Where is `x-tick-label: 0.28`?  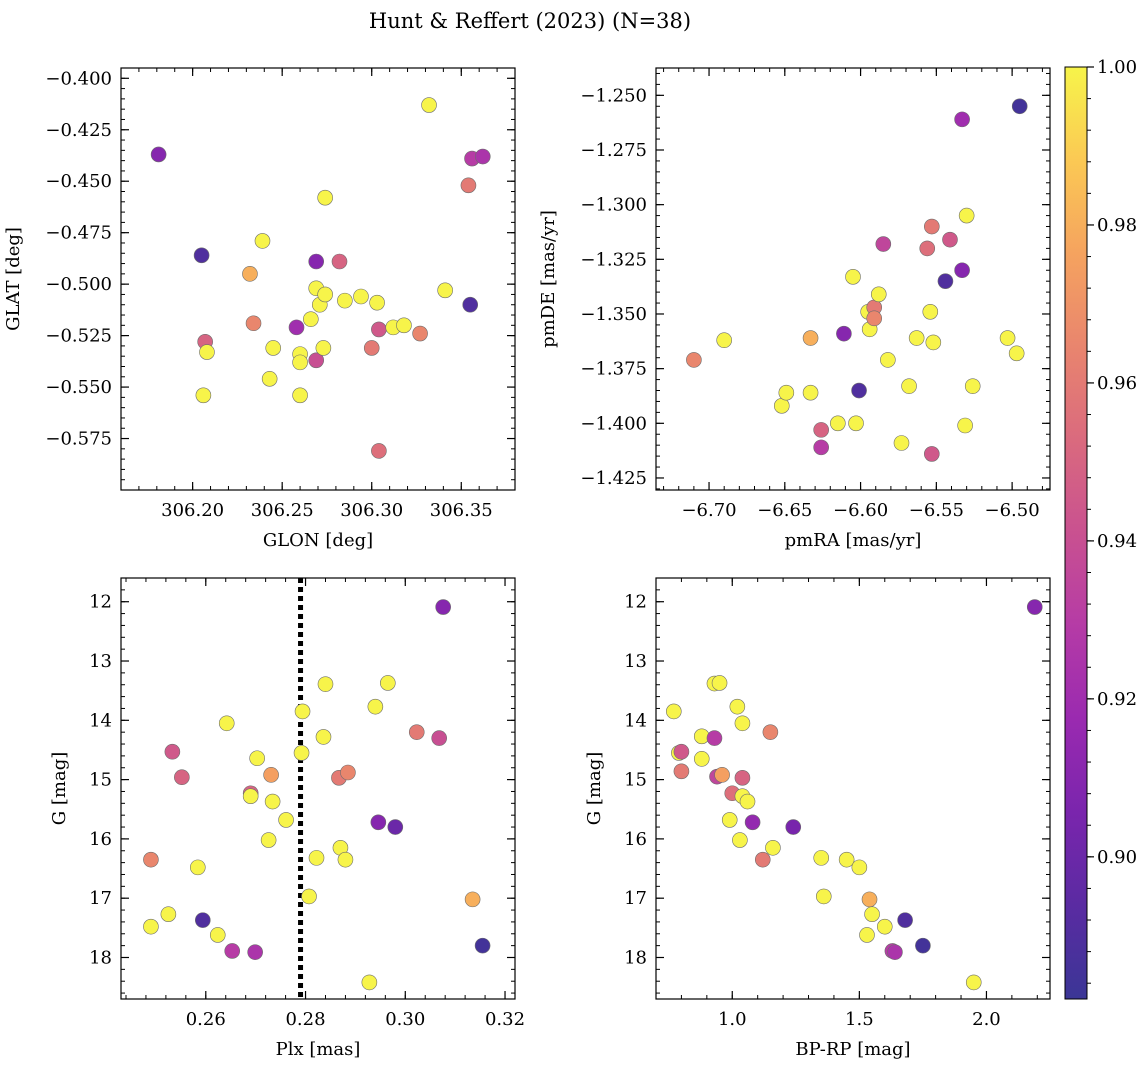 x-tick-label: 0.28 is located at coordinates (305, 1019).